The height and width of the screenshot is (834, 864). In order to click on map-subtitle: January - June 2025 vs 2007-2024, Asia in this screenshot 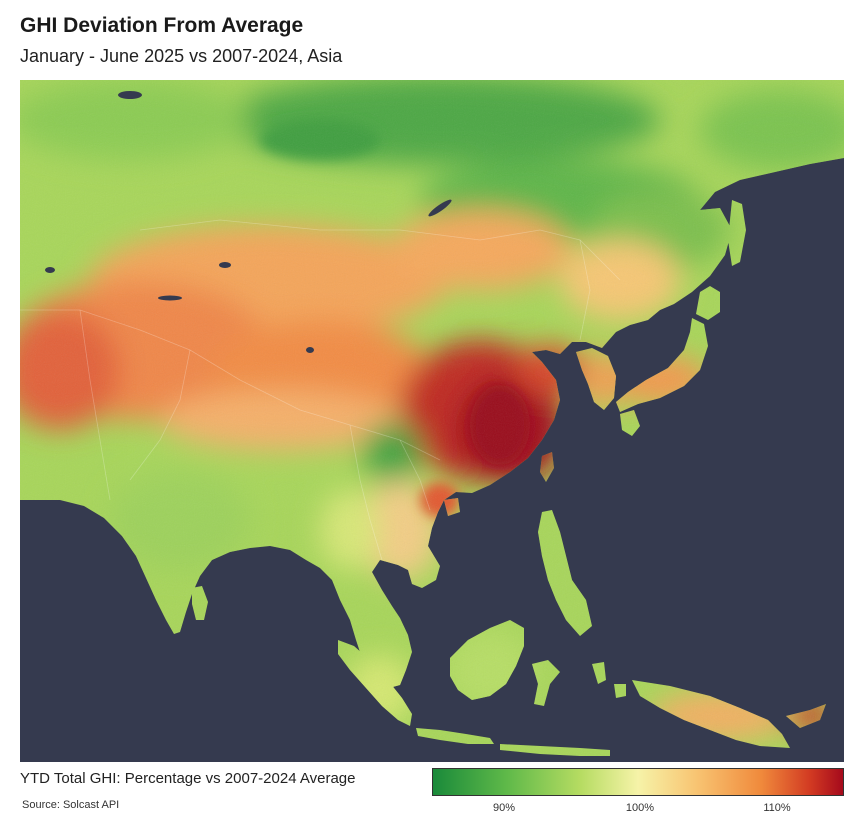, I will do `click(181, 56)`.